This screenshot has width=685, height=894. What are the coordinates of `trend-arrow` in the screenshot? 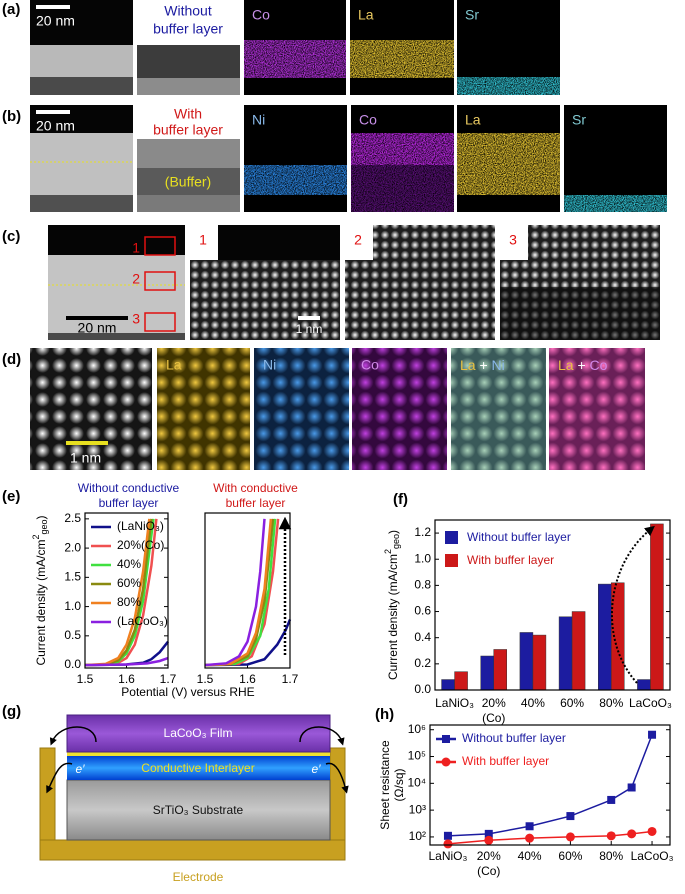 It's located at (632, 604).